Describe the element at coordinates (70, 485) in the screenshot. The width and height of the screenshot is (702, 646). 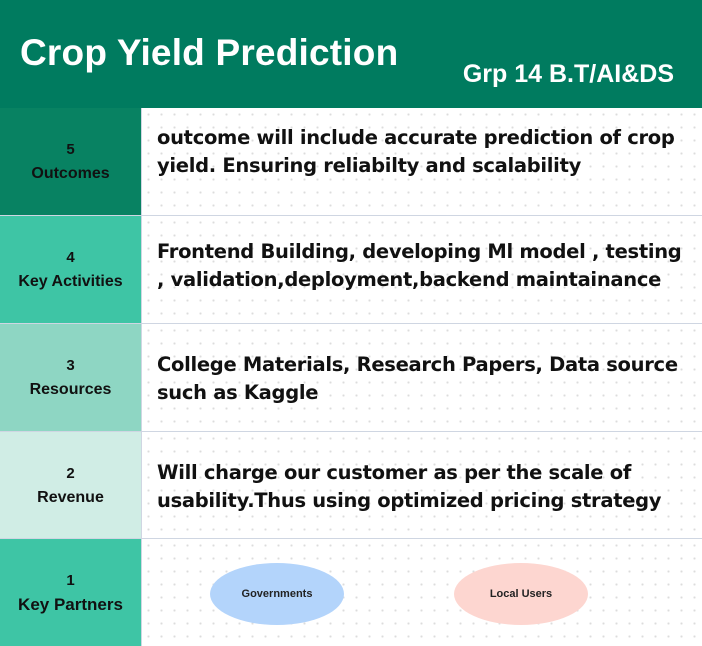
I see `row-label: 2 Revenue` at that location.